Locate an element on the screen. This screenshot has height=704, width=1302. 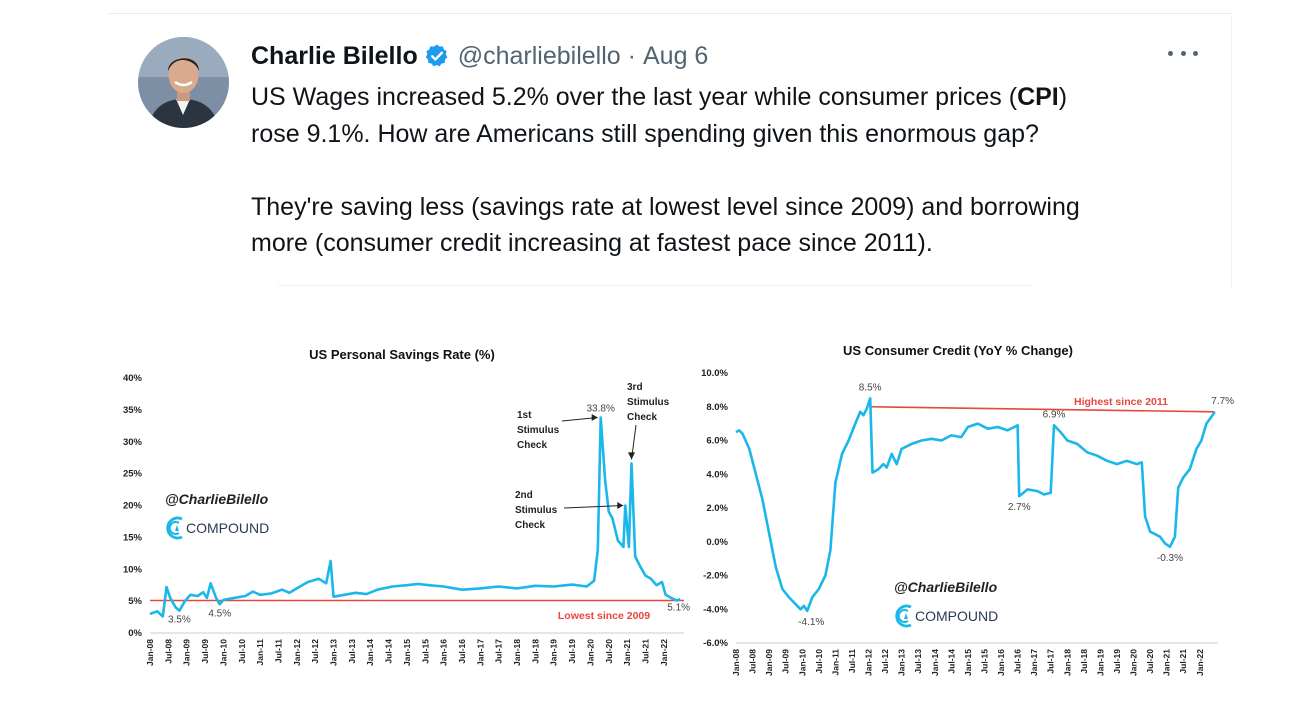
author-handle: @charliebilello is located at coordinates (539, 55).